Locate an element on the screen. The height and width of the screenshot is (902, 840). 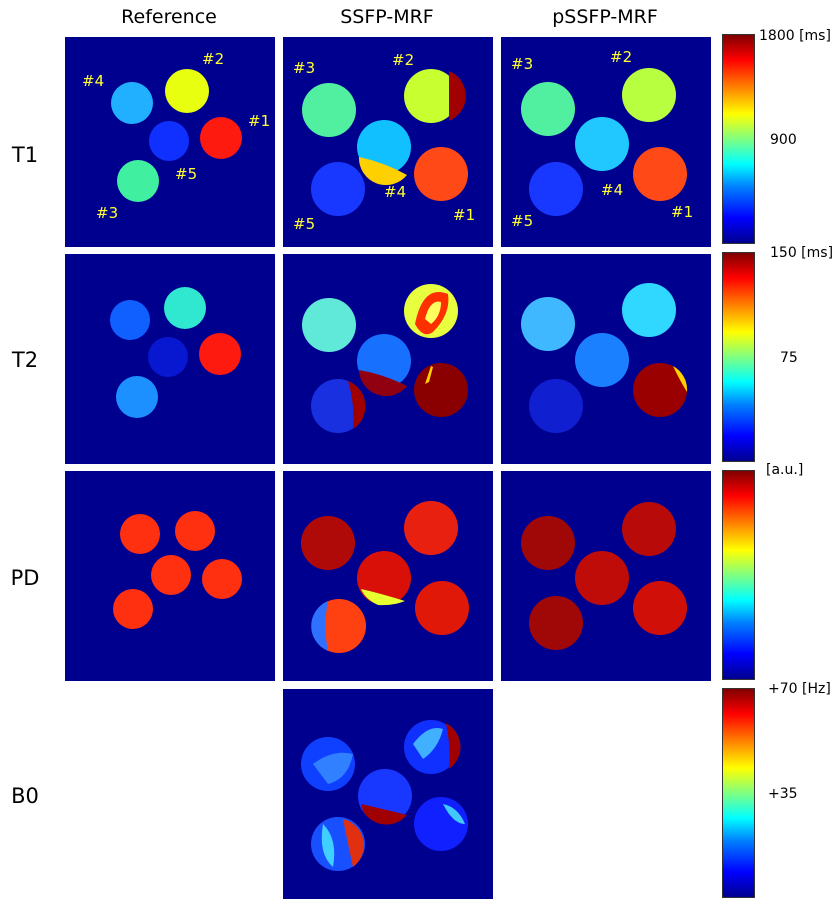
t1-ssfp-map: #1 #2 #3 #4 #5 is located at coordinates (388, 142).